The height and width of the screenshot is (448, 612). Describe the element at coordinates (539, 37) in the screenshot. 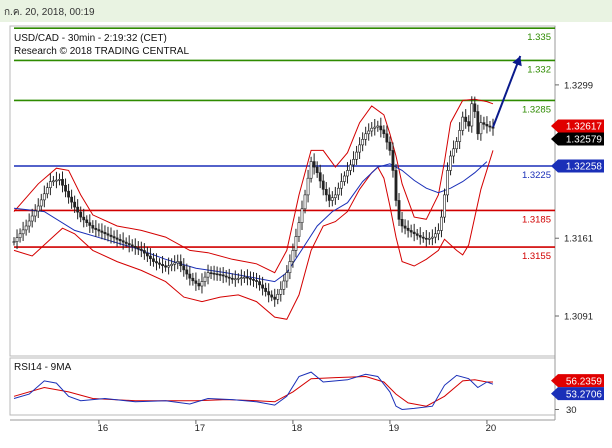

I see `level-label-0: 1.335` at that location.